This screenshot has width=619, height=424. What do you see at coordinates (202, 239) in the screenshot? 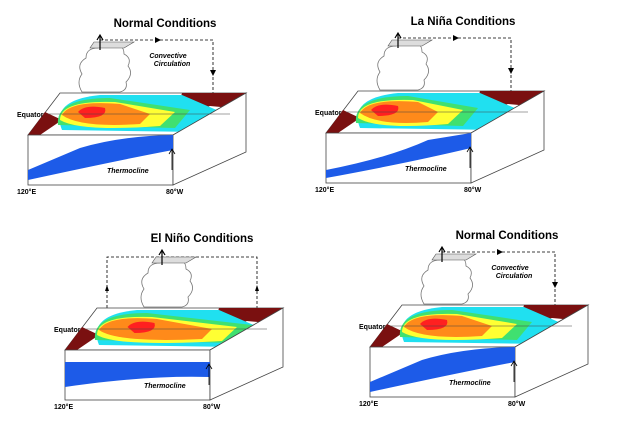
I see `panel-title: El Niño Conditions` at bounding box center [202, 239].